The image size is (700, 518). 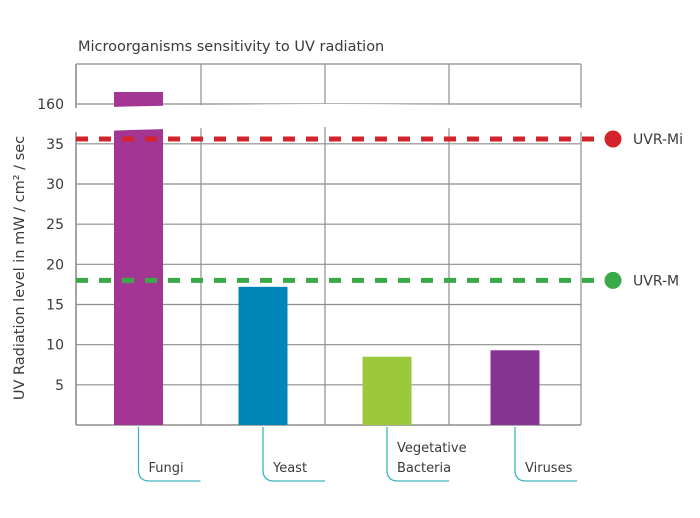 What do you see at coordinates (432, 448) in the screenshot?
I see `category-label: Vegetative` at bounding box center [432, 448].